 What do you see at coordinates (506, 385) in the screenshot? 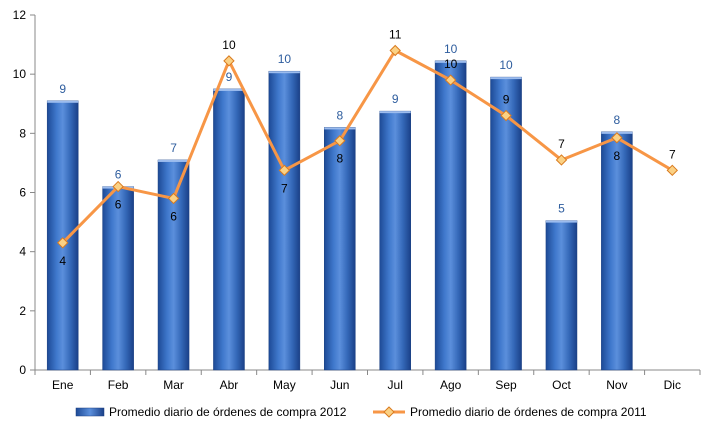
I see `x-tick-label: Sep` at bounding box center [506, 385].